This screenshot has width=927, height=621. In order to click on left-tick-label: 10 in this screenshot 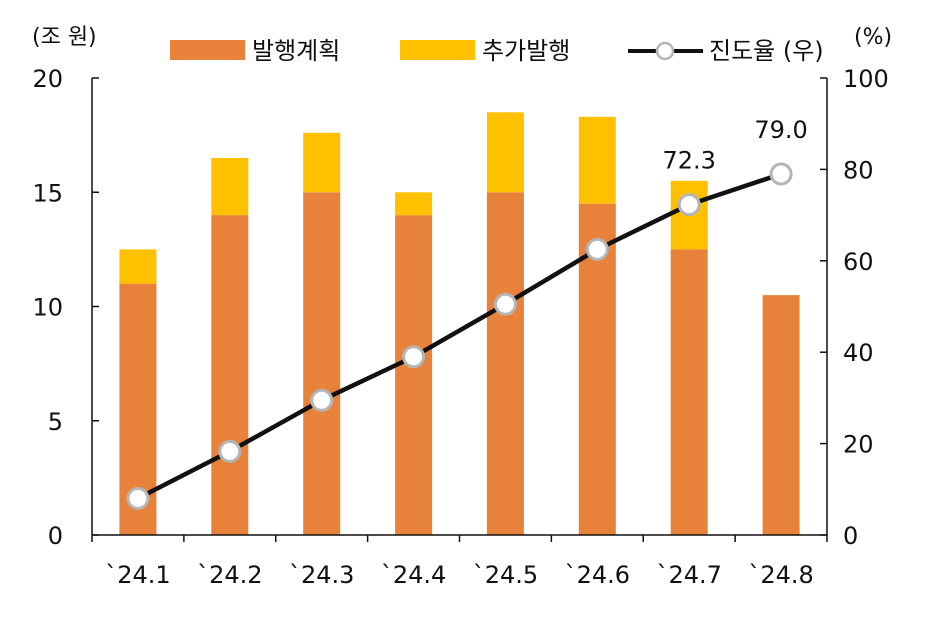, I will do `click(47, 308)`.